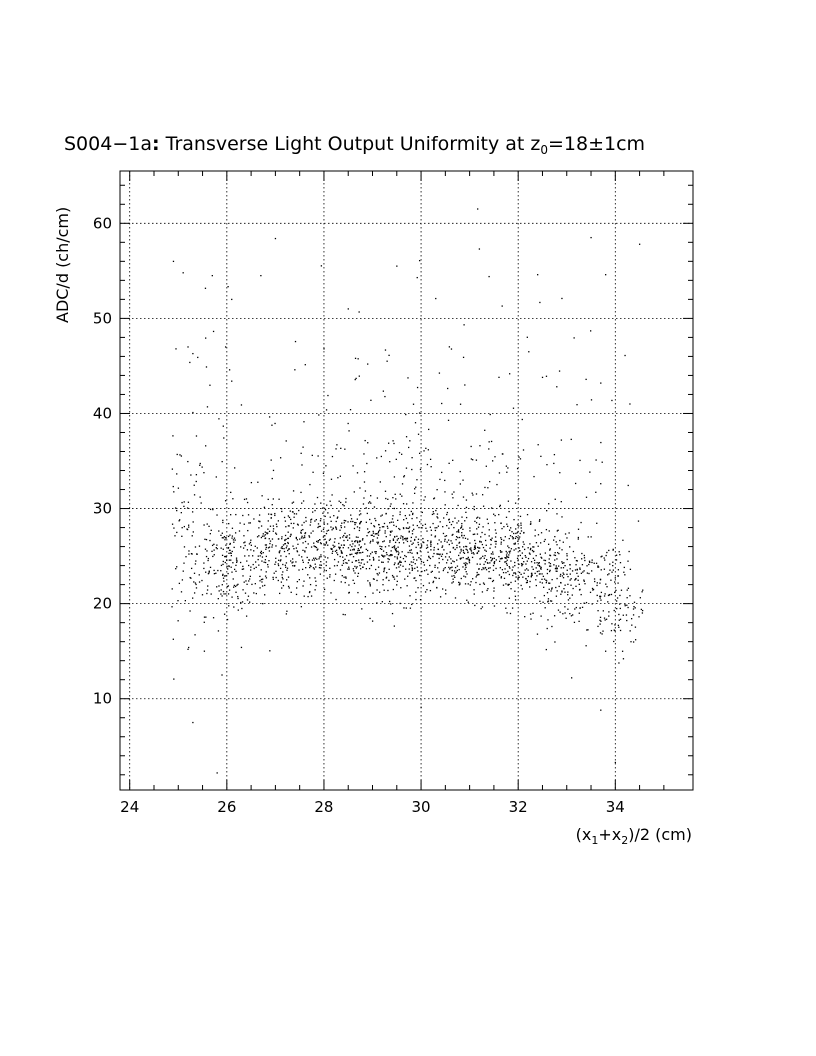 The width and height of the screenshot is (816, 1056). What do you see at coordinates (323, 807) in the screenshot?
I see `x-tick-label: 28` at bounding box center [323, 807].